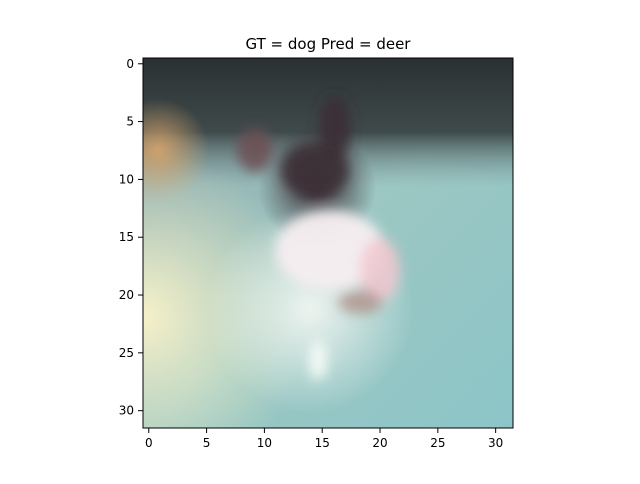  What do you see at coordinates (126, 295) in the screenshot?
I see `y-tick-label: 20` at bounding box center [126, 295].